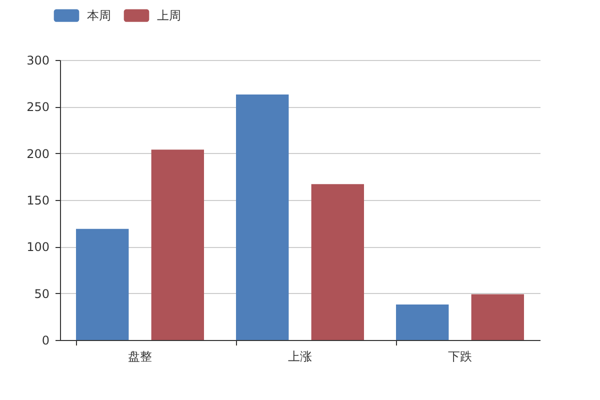 The height and width of the screenshot is (400, 600). What do you see at coordinates (38, 153) in the screenshot?
I see `y-tick-label: 200` at bounding box center [38, 153].